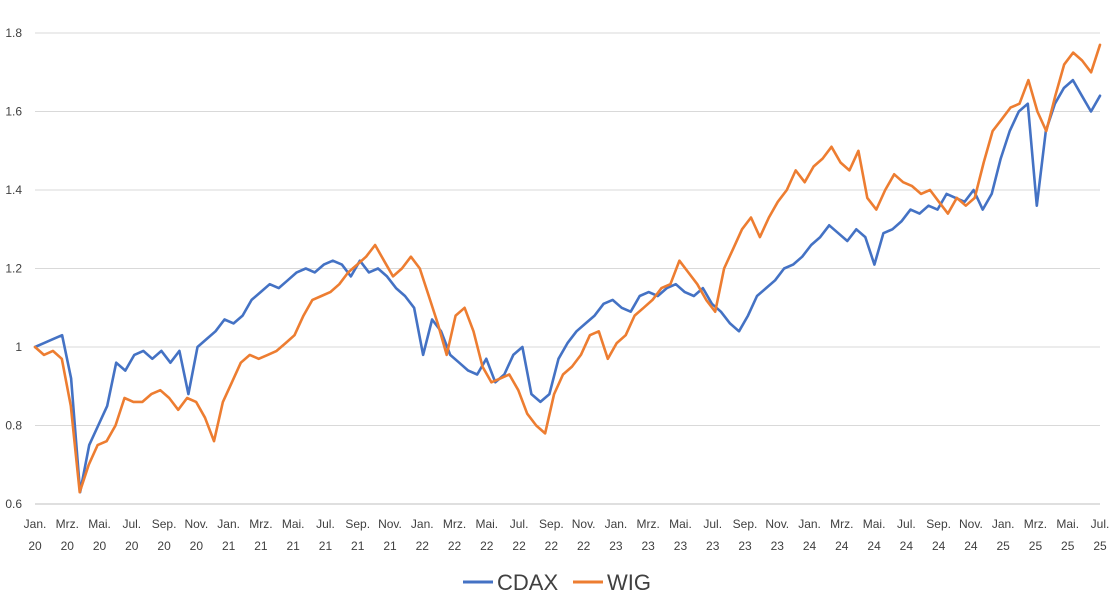 This screenshot has width=1113, height=602. What do you see at coordinates (519, 535) in the screenshot?
I see `x-tick-label: Jul. 22` at bounding box center [519, 535].